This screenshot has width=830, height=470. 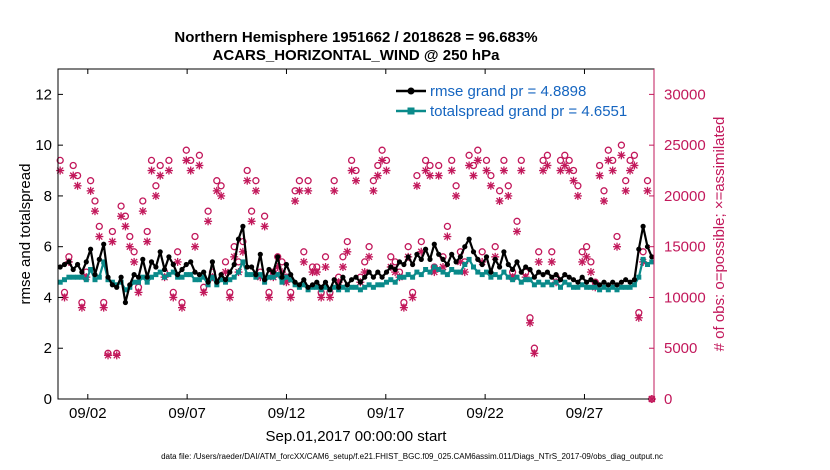 What do you see at coordinates (88, 413) in the screenshot?
I see `x-tick-label: 09/02` at bounding box center [88, 413].